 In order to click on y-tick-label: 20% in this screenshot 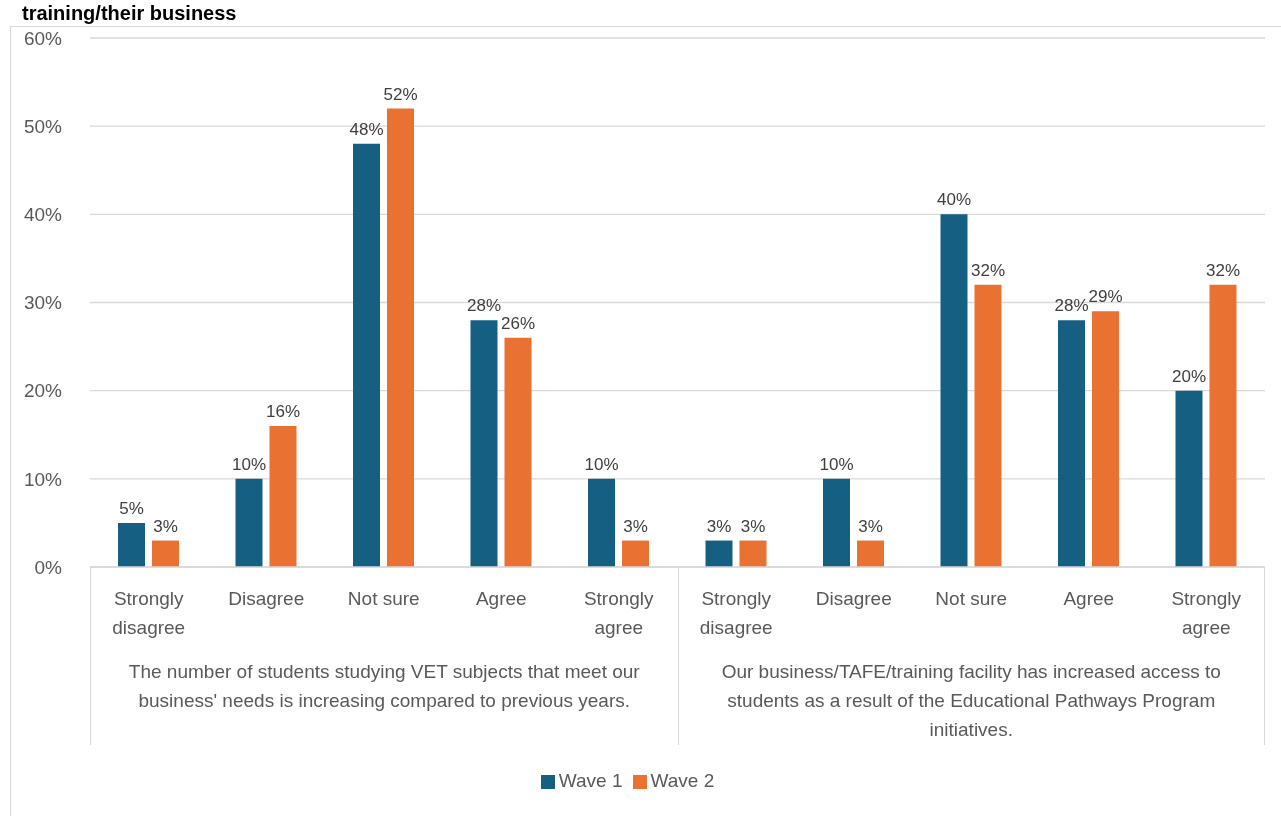, I will do `click(43, 391)`.